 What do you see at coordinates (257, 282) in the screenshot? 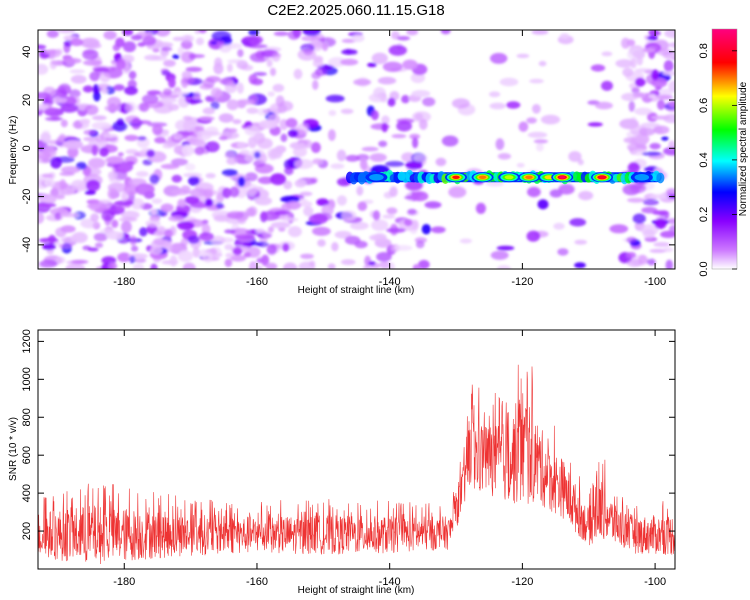
I see `x-tick-label: -160` at bounding box center [257, 282].